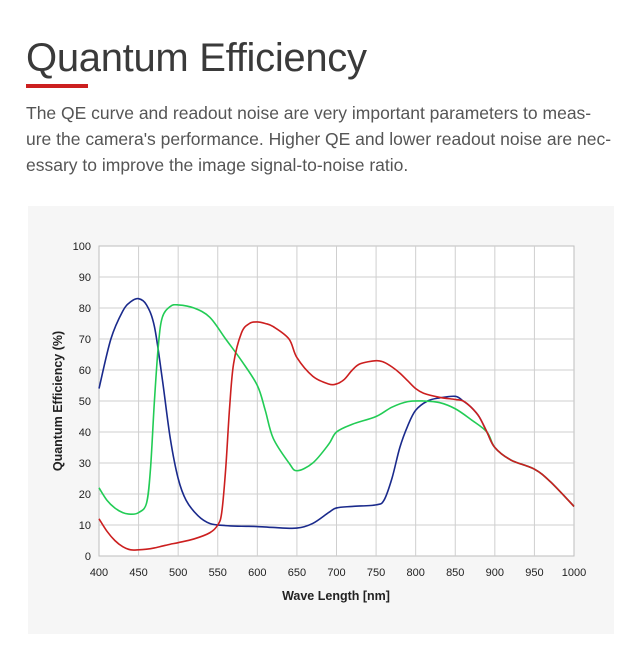  What do you see at coordinates (574, 573) in the screenshot?
I see `x-tick-label: 1000` at bounding box center [574, 573].